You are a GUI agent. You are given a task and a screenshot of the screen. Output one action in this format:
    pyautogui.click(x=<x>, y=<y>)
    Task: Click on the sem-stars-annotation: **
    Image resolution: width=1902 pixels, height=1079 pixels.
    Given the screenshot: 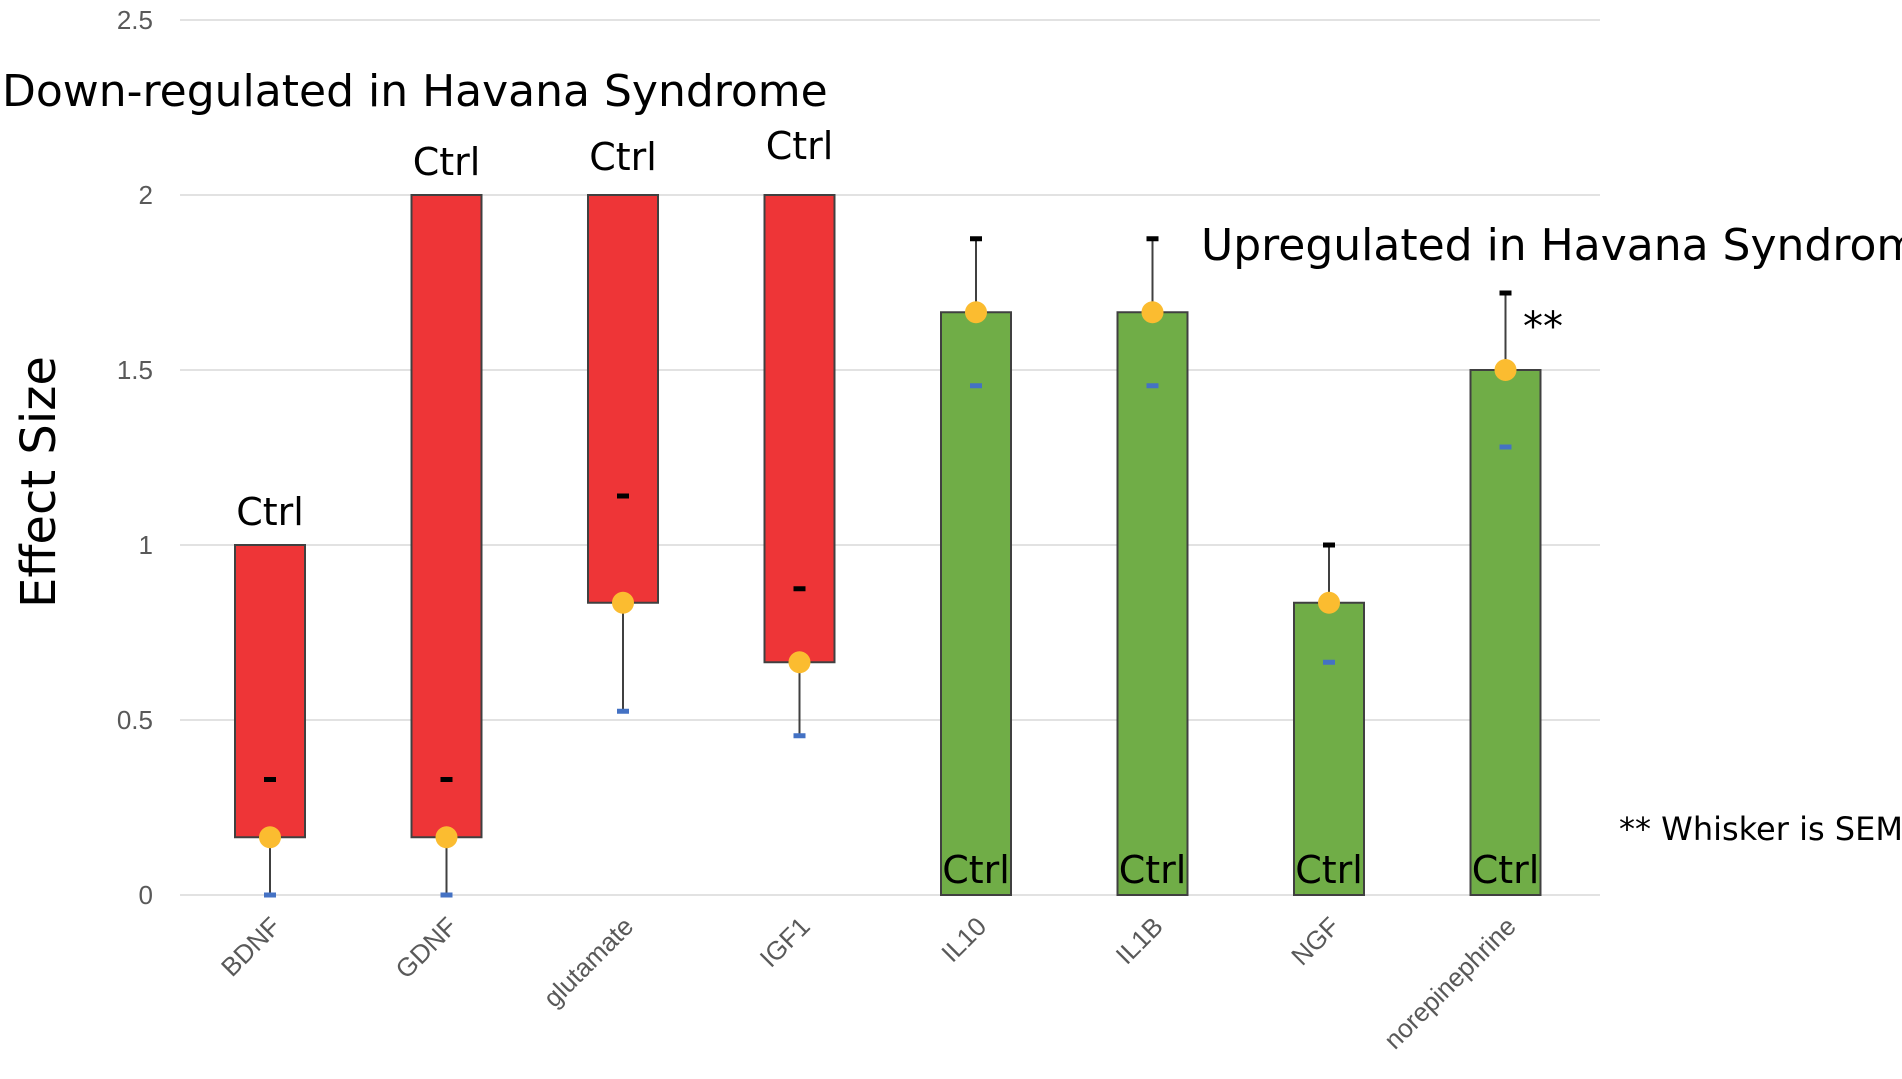 What is the action you would take?
    pyautogui.click(x=1543, y=327)
    